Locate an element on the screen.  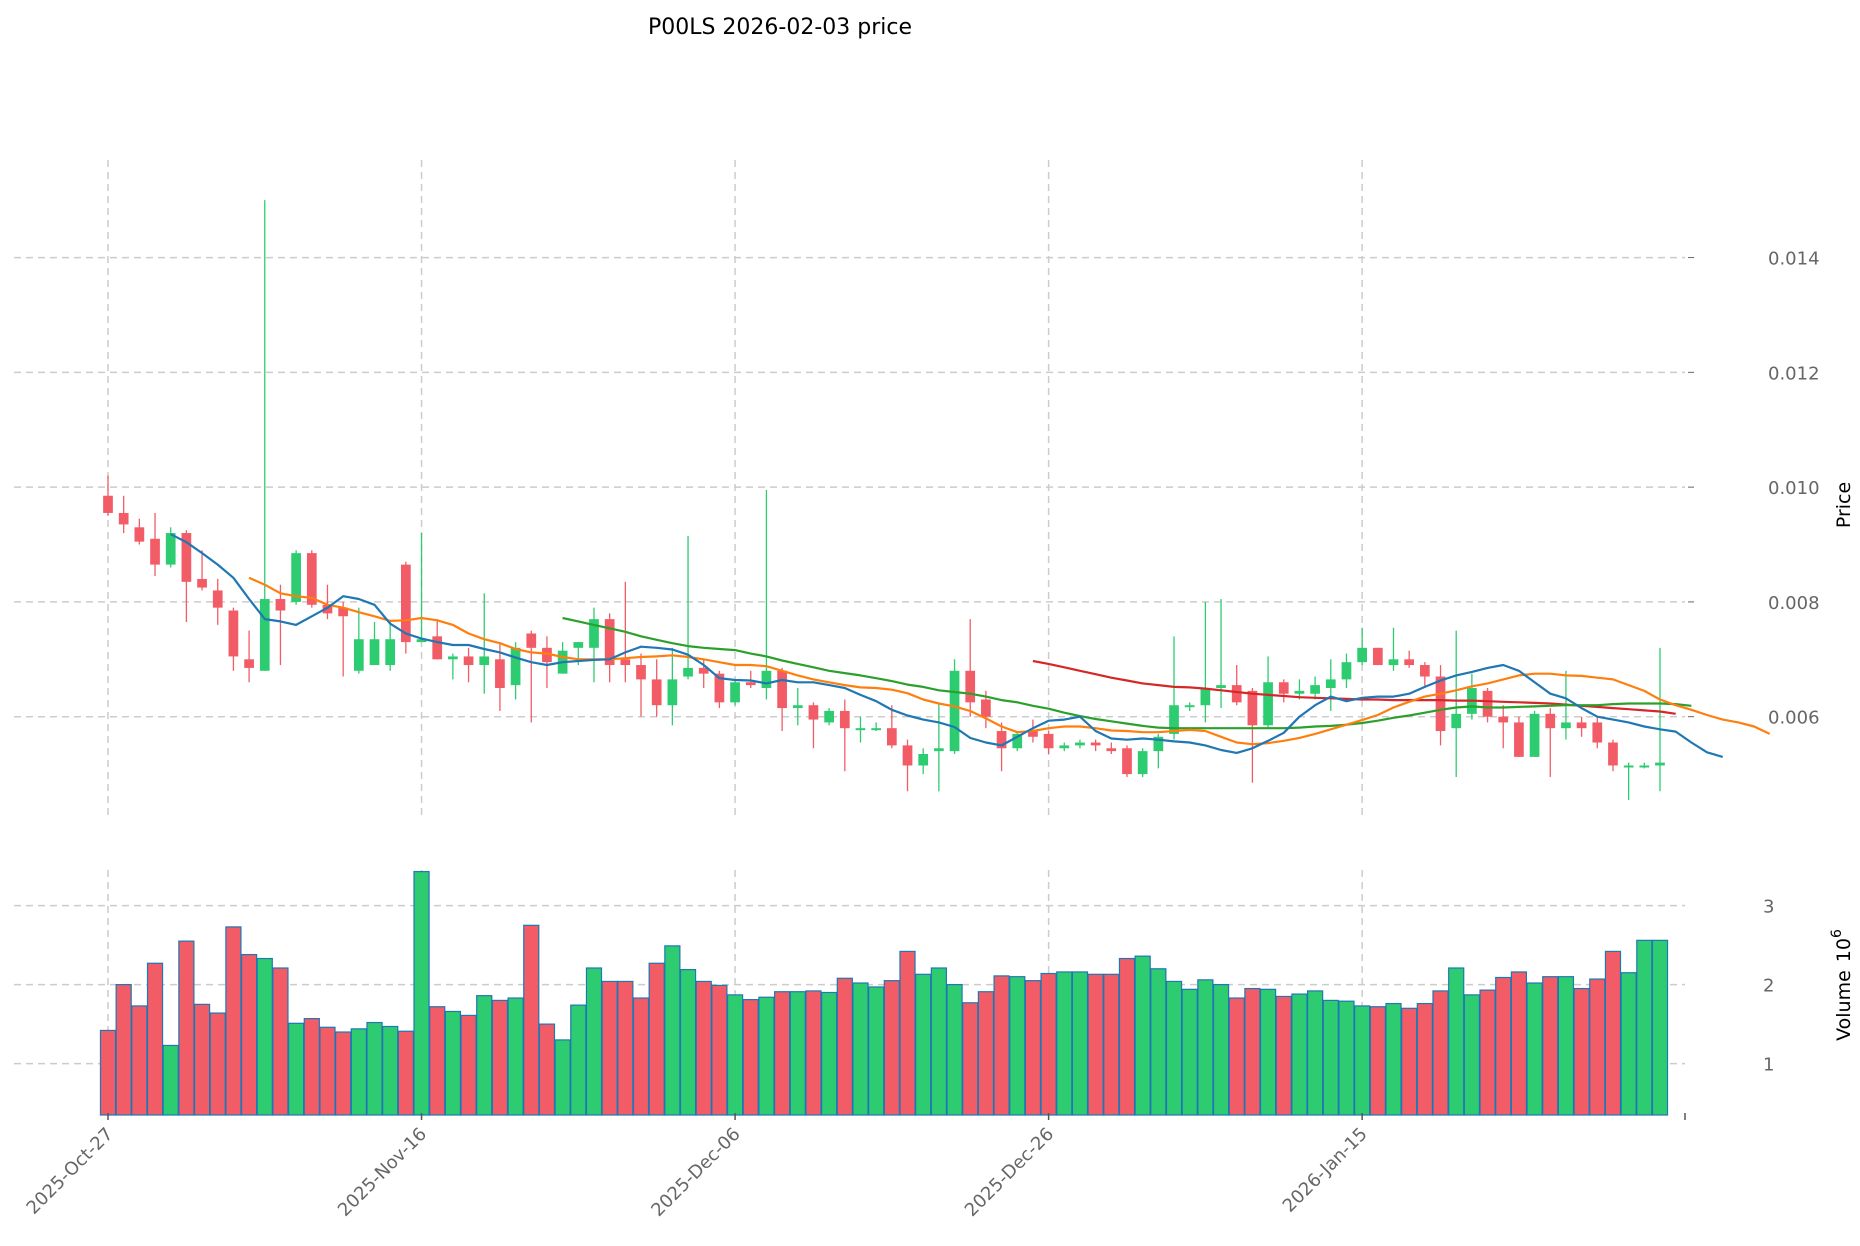
x-tick-label: 2025-Nov-16 is located at coordinates (382, 1172).